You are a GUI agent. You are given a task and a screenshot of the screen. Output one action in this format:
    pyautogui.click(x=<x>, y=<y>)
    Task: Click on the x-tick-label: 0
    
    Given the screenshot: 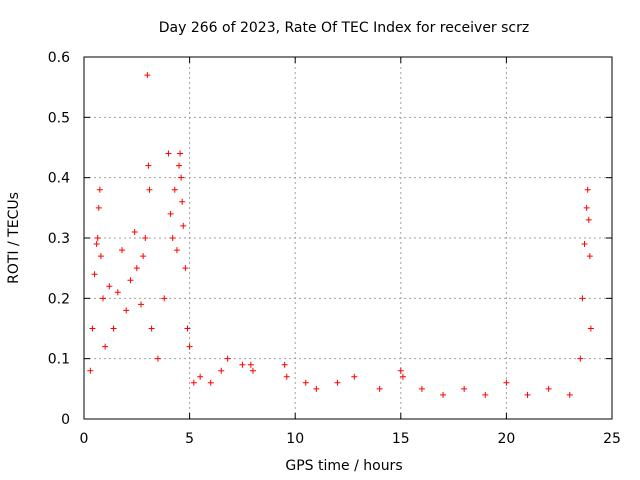 What is the action you would take?
    pyautogui.click(x=84, y=439)
    